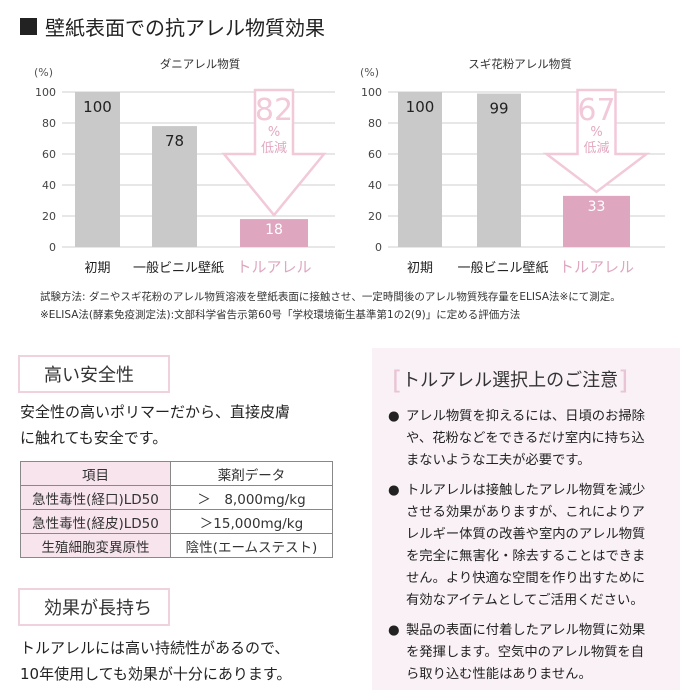 The height and width of the screenshot is (700, 700). Describe the element at coordinates (176, 473) in the screenshot. I see `table-header: 項目 薬剤データ` at that location.